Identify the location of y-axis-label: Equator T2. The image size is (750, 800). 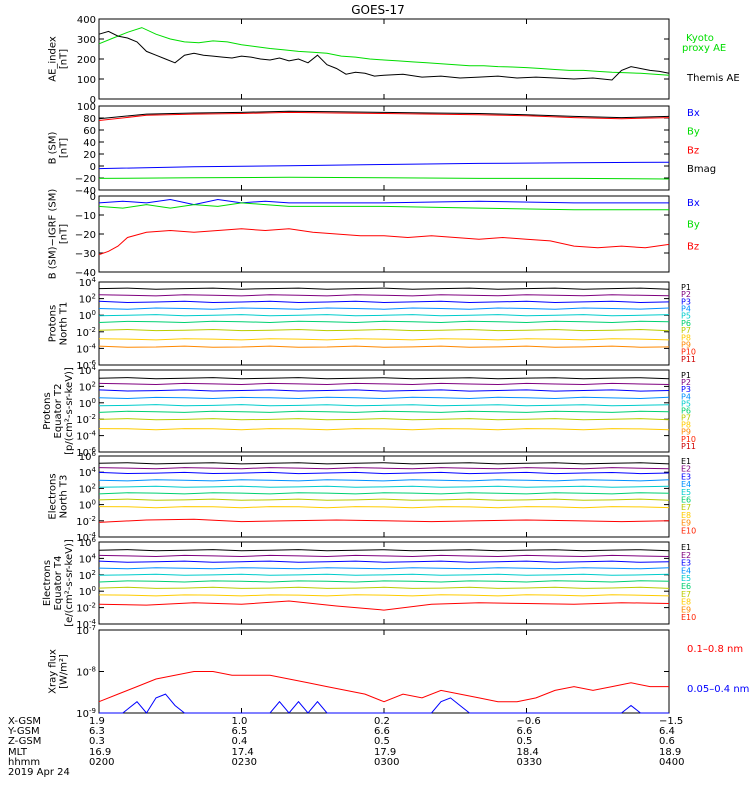
(58, 411).